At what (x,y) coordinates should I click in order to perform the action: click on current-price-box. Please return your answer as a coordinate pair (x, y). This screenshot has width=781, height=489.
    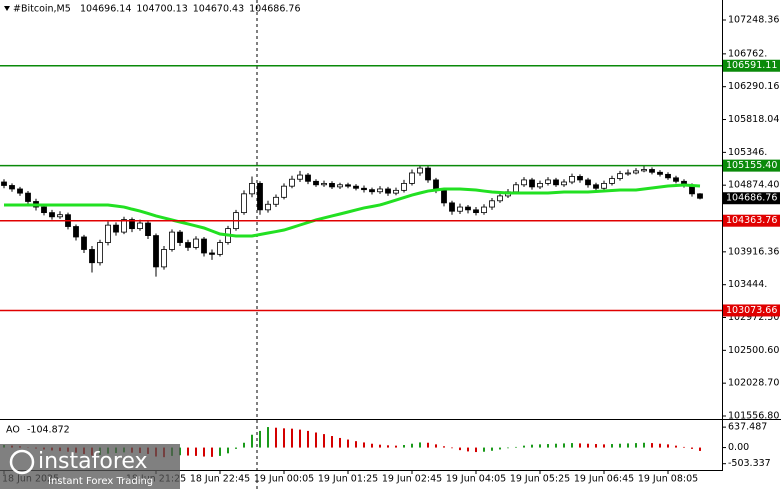
    Looking at the image, I should click on (751, 198).